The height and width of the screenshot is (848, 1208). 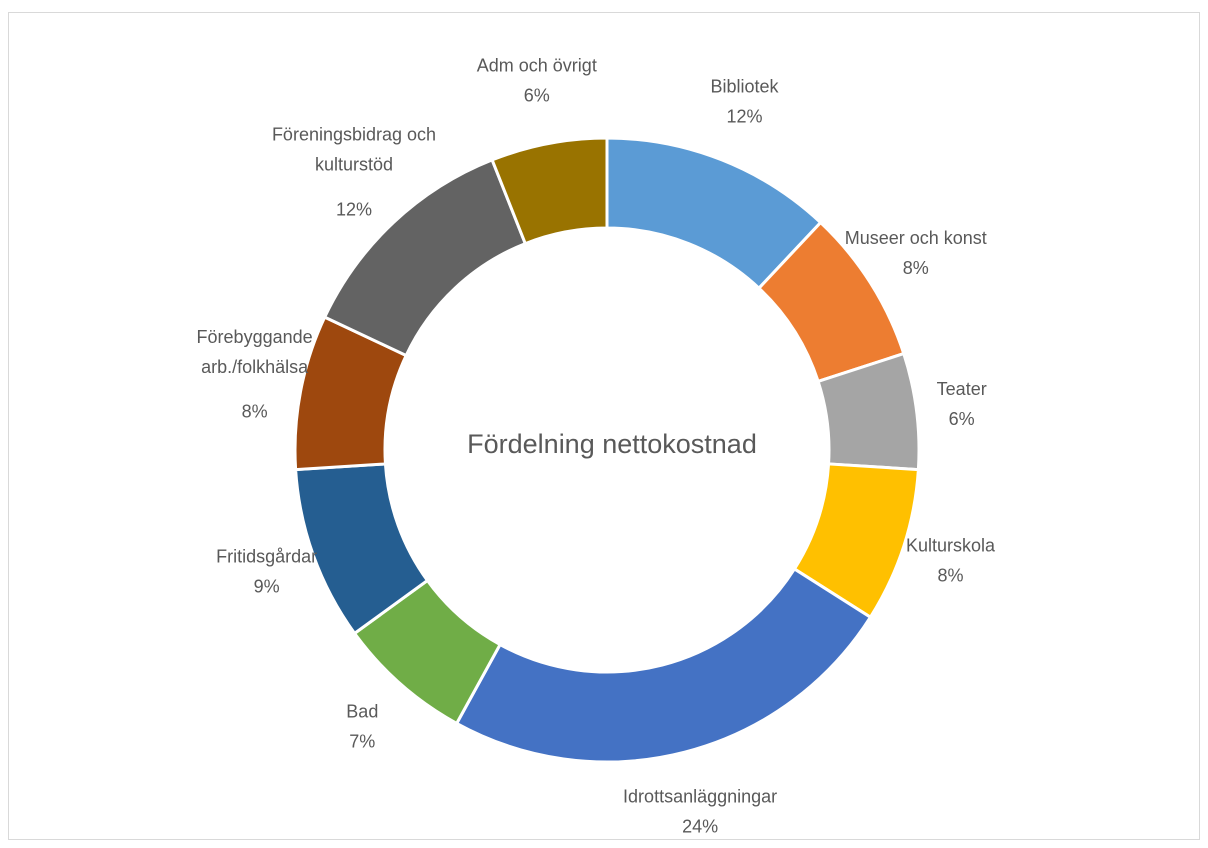 What do you see at coordinates (700, 826) in the screenshot?
I see `slice-value-label: 24%` at bounding box center [700, 826].